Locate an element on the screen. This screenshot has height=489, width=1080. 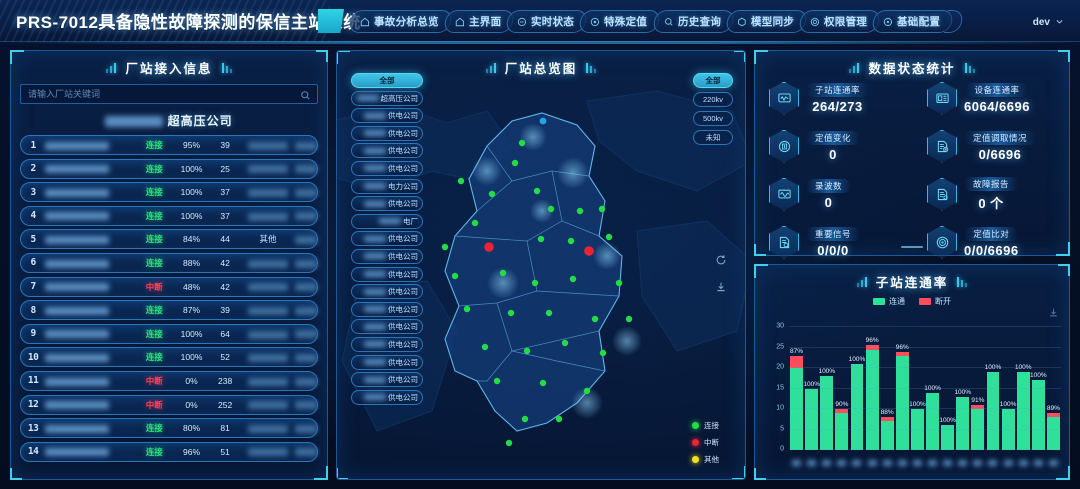
table-row: 4 连接 100% 37 is located at coordinates (169, 215).